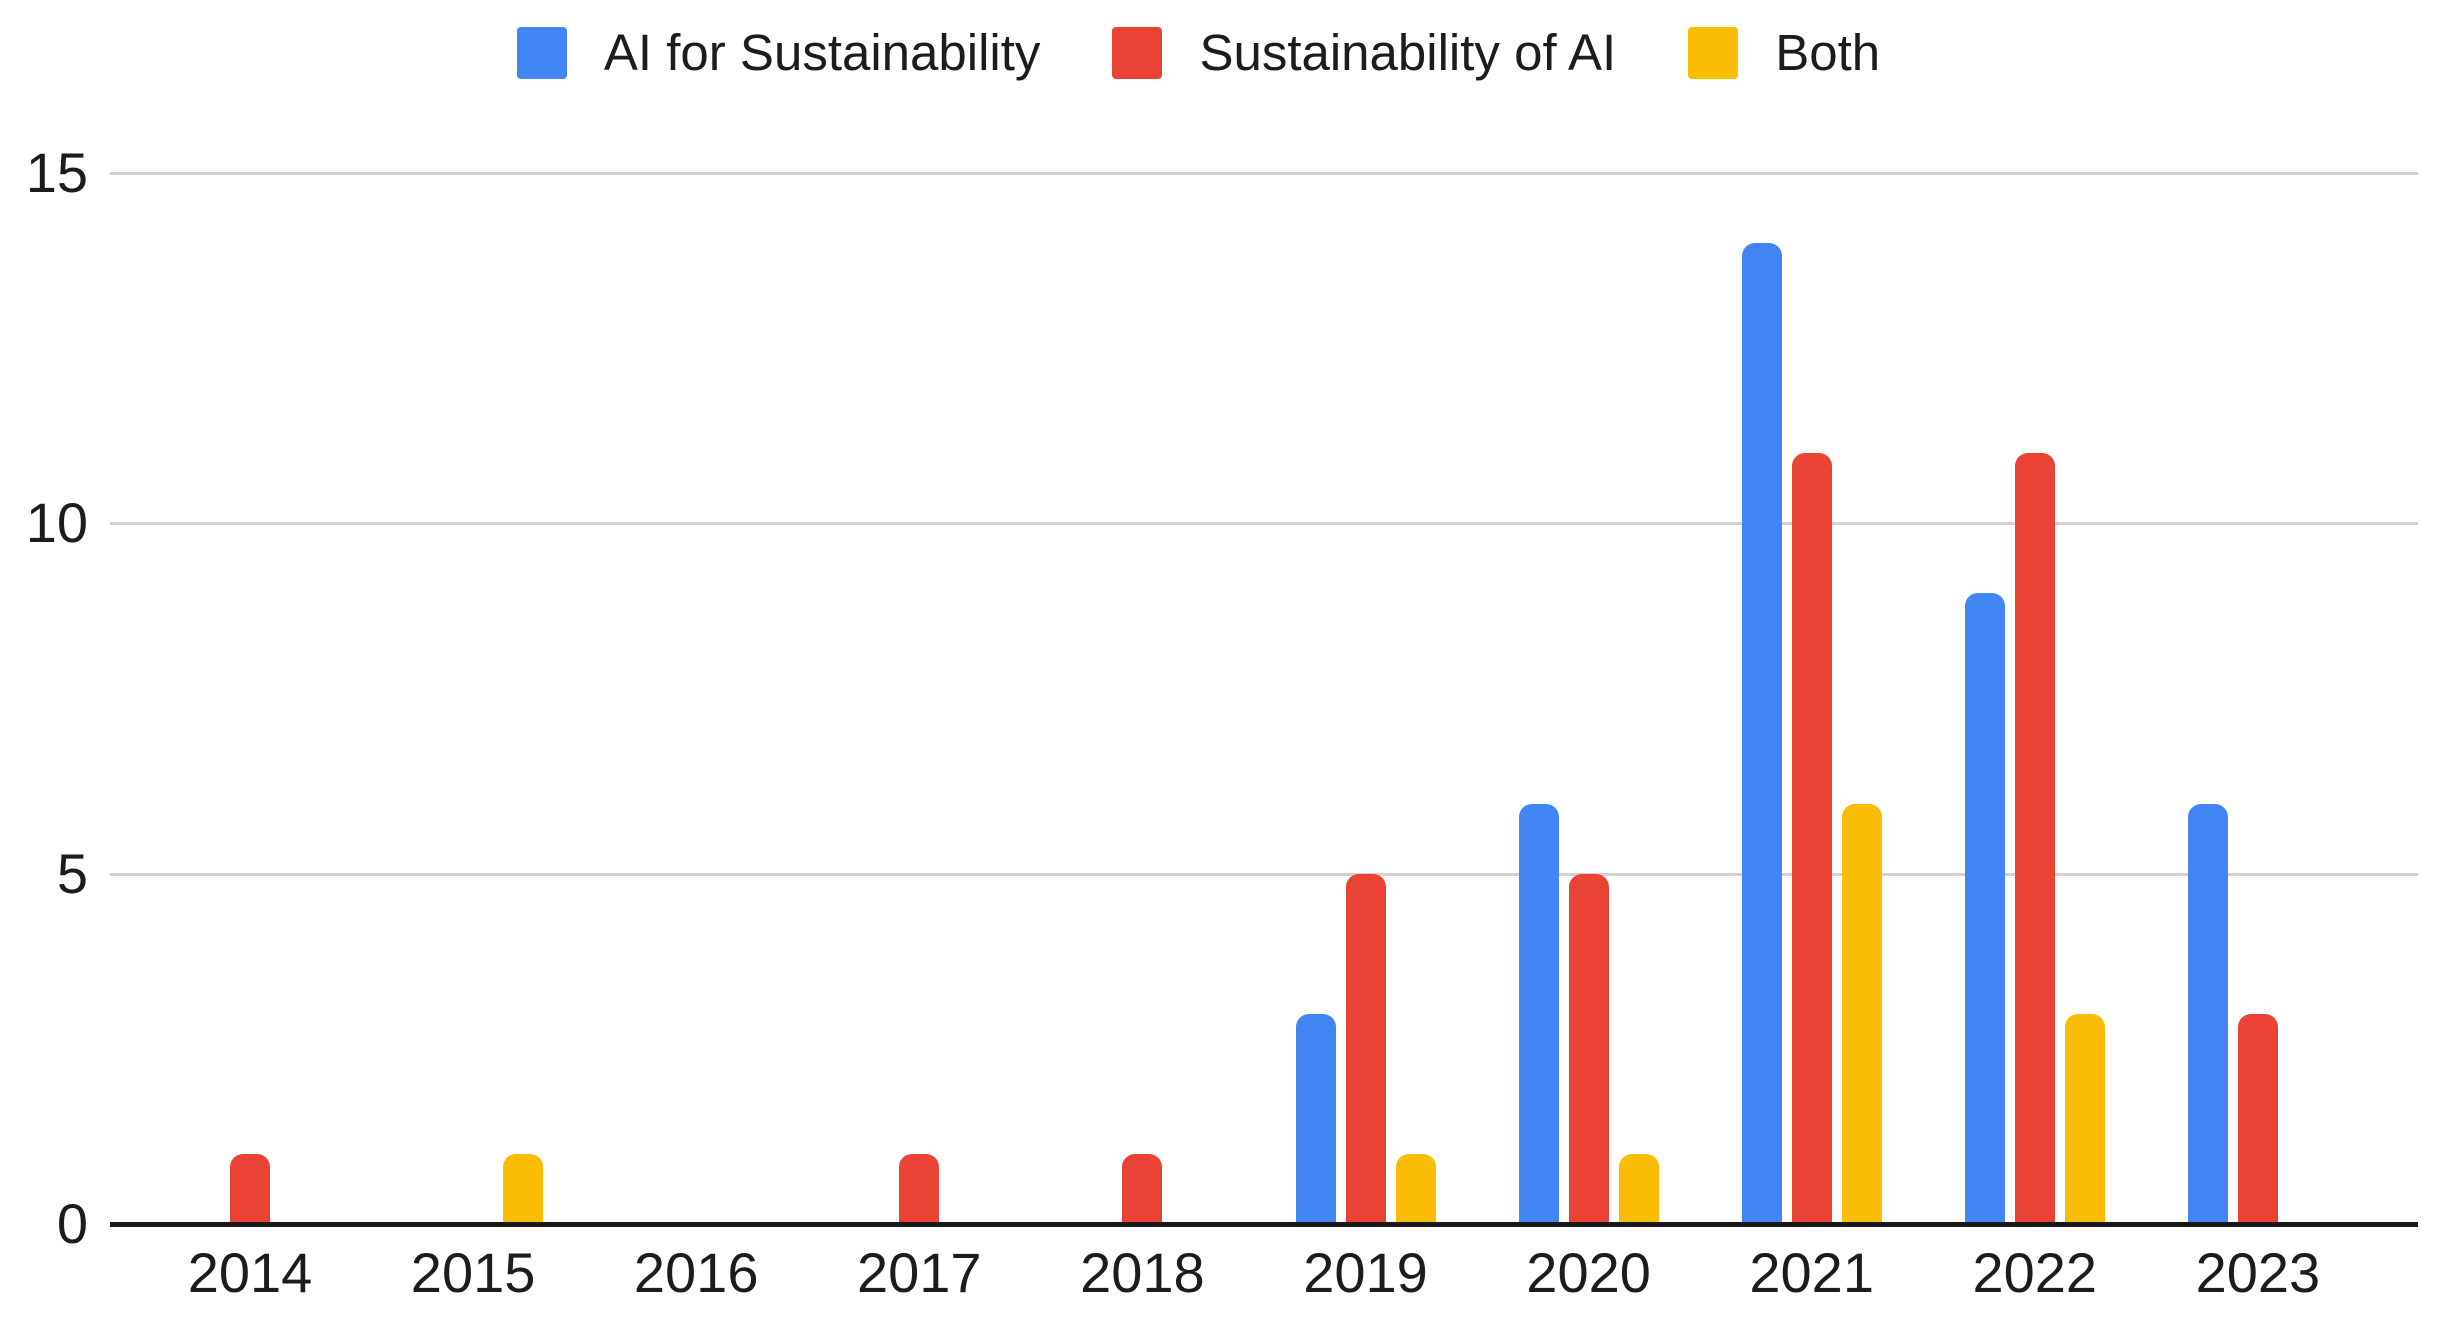 The height and width of the screenshot is (1328, 2451). I want to click on x-axis-tick-label: 2017, so click(919, 1272).